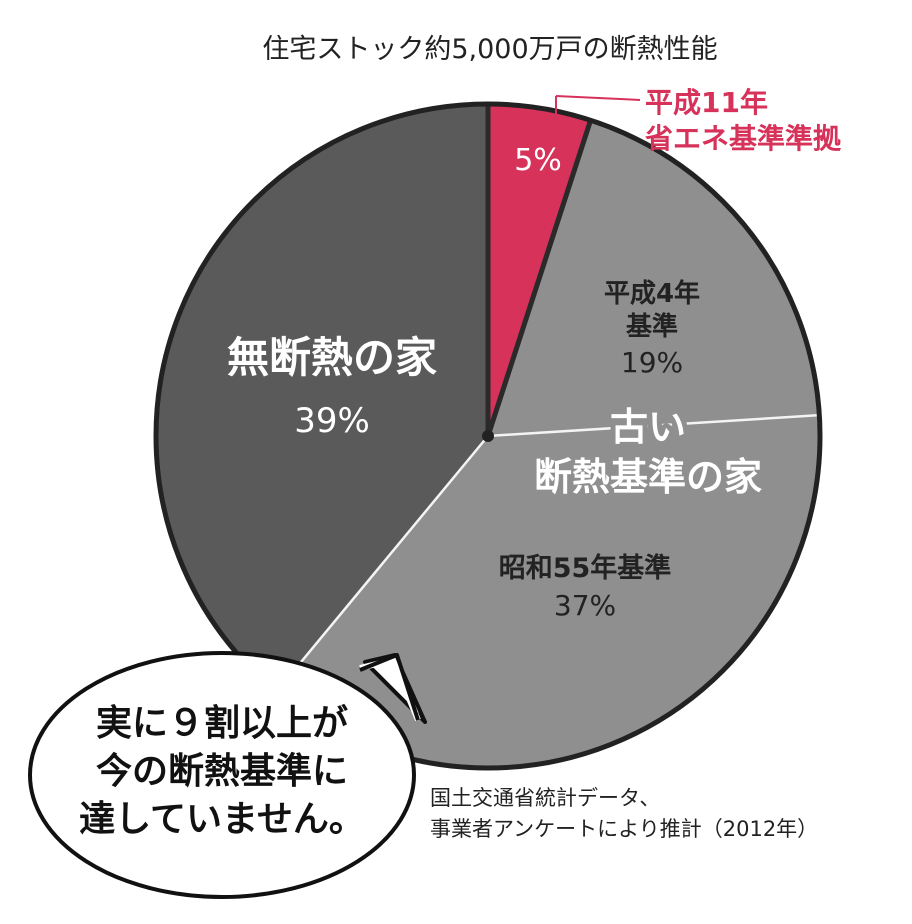 The height and width of the screenshot is (924, 912). Describe the element at coordinates (222, 771) in the screenshot. I see `callout-text: 今の断熱基準に` at that location.